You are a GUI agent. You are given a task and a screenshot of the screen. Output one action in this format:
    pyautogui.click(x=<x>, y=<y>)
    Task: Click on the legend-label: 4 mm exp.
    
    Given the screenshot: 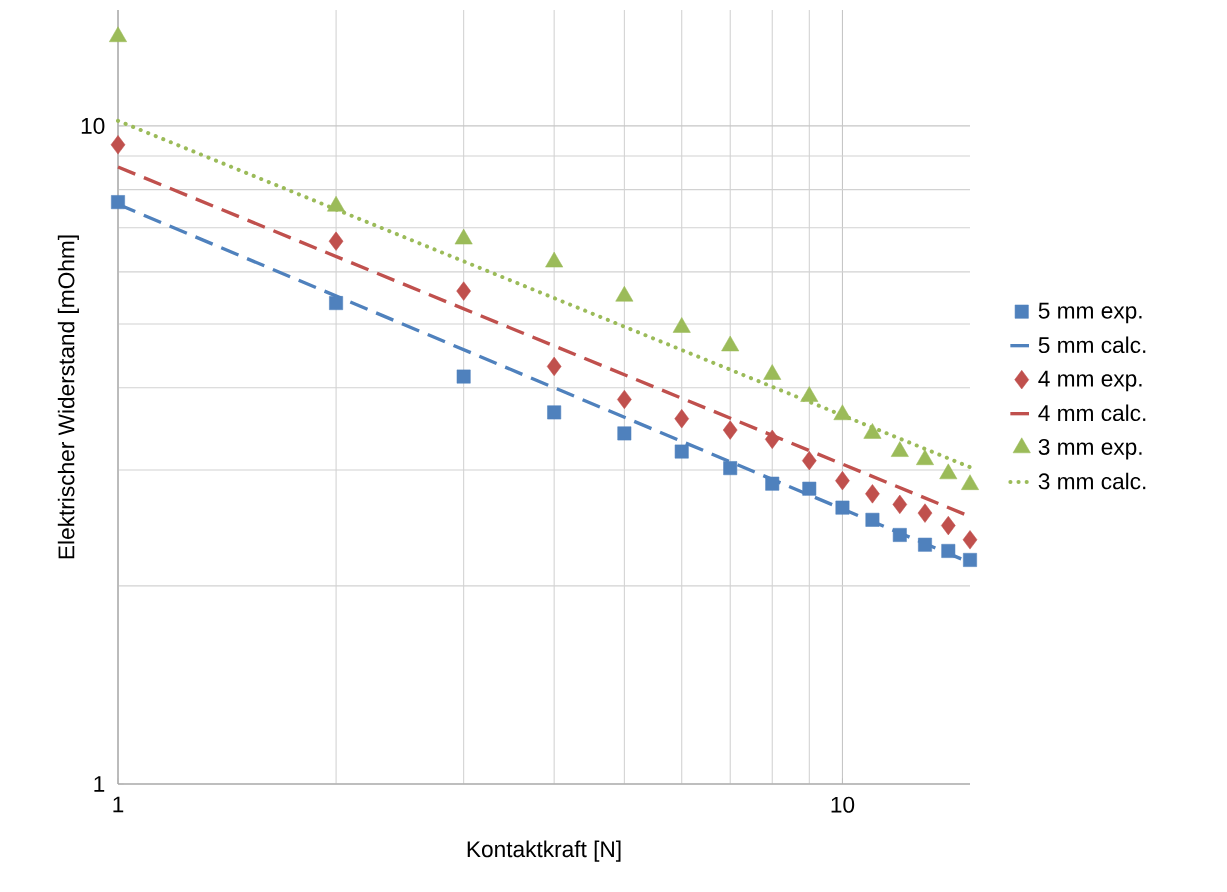 What is the action you would take?
    pyautogui.click(x=1090, y=381)
    